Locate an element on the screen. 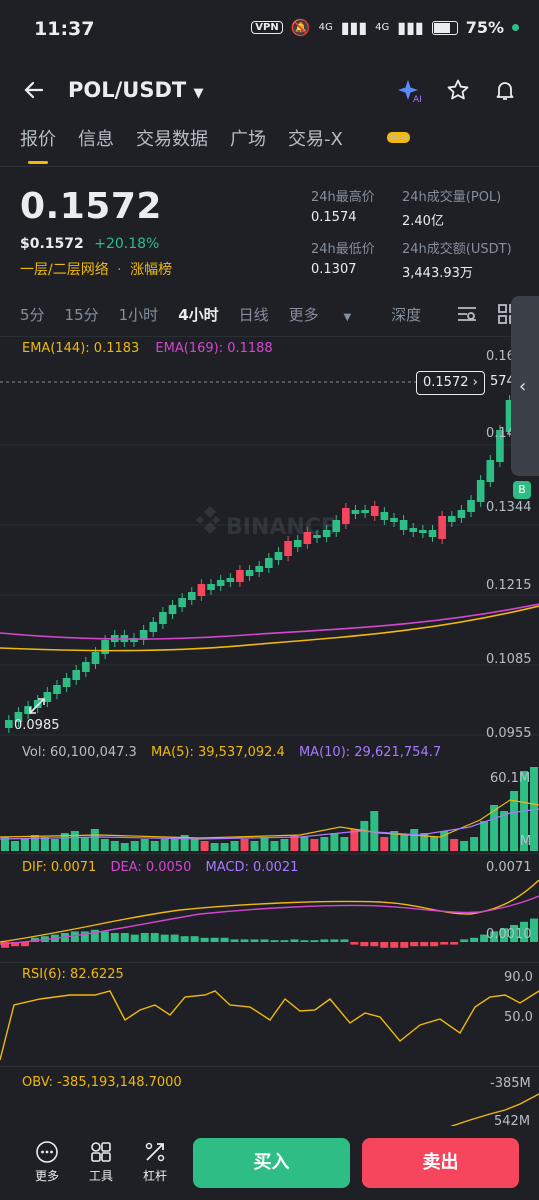  axis-label-3: 0.1215 is located at coordinates (509, 585).